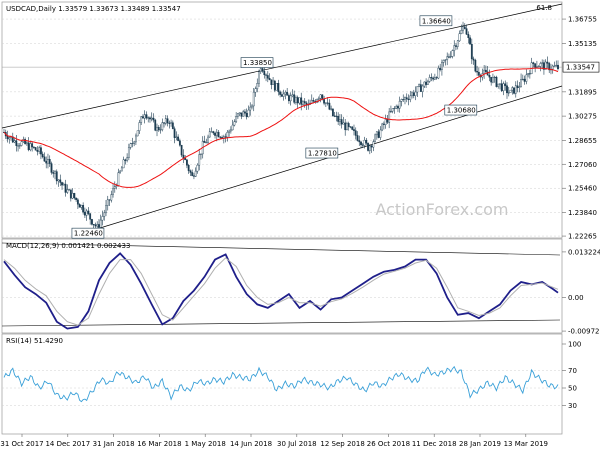 The image size is (600, 450). What do you see at coordinates (205, 444) in the screenshot?
I see `date-tick-label: 1 May 2018` at bounding box center [205, 444].